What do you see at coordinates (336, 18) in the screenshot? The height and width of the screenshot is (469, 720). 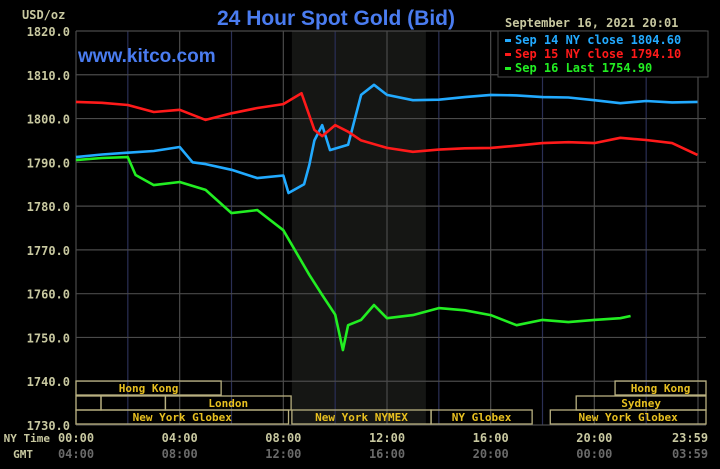 I see `chart-title: 24 Hour Spot Gold (Bid)` at bounding box center [336, 18].